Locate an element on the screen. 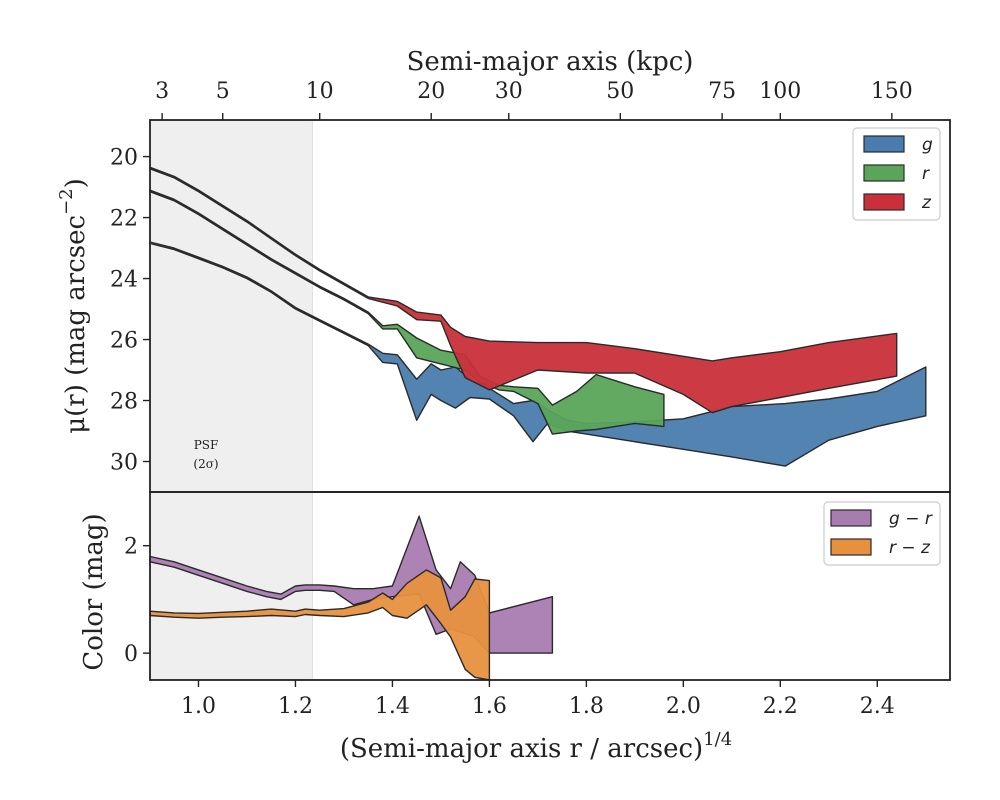 The width and height of the screenshot is (1000, 800). xtick-label: 1.4 is located at coordinates (392, 706).